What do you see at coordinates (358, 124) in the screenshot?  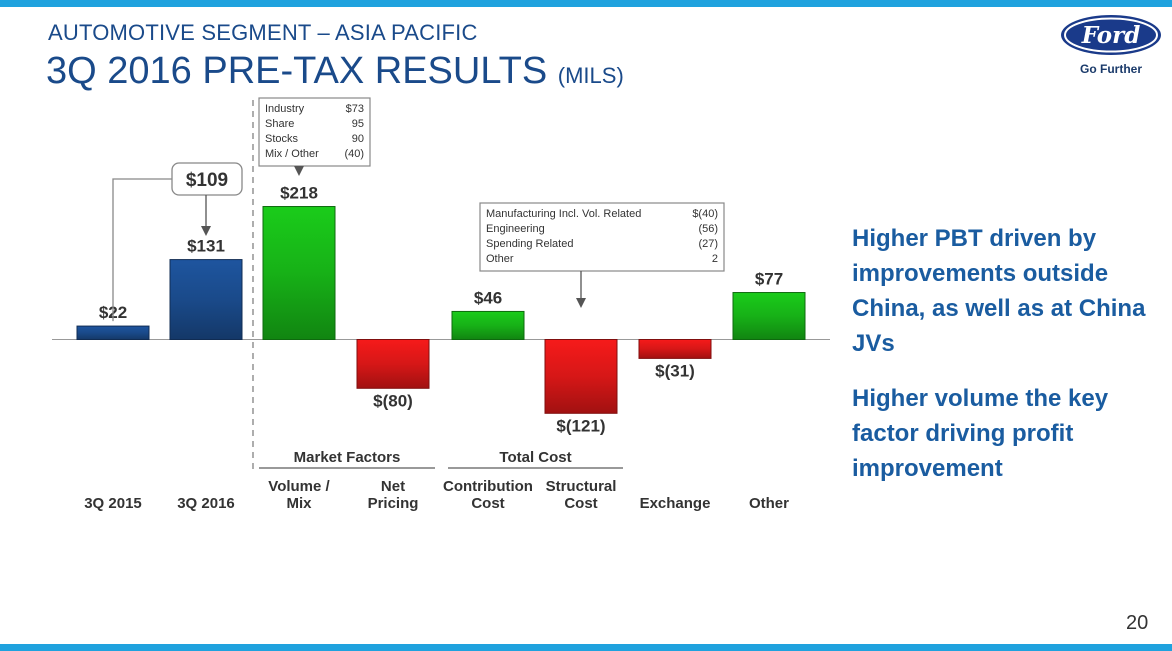 I see `breakdown-value: 95` at bounding box center [358, 124].